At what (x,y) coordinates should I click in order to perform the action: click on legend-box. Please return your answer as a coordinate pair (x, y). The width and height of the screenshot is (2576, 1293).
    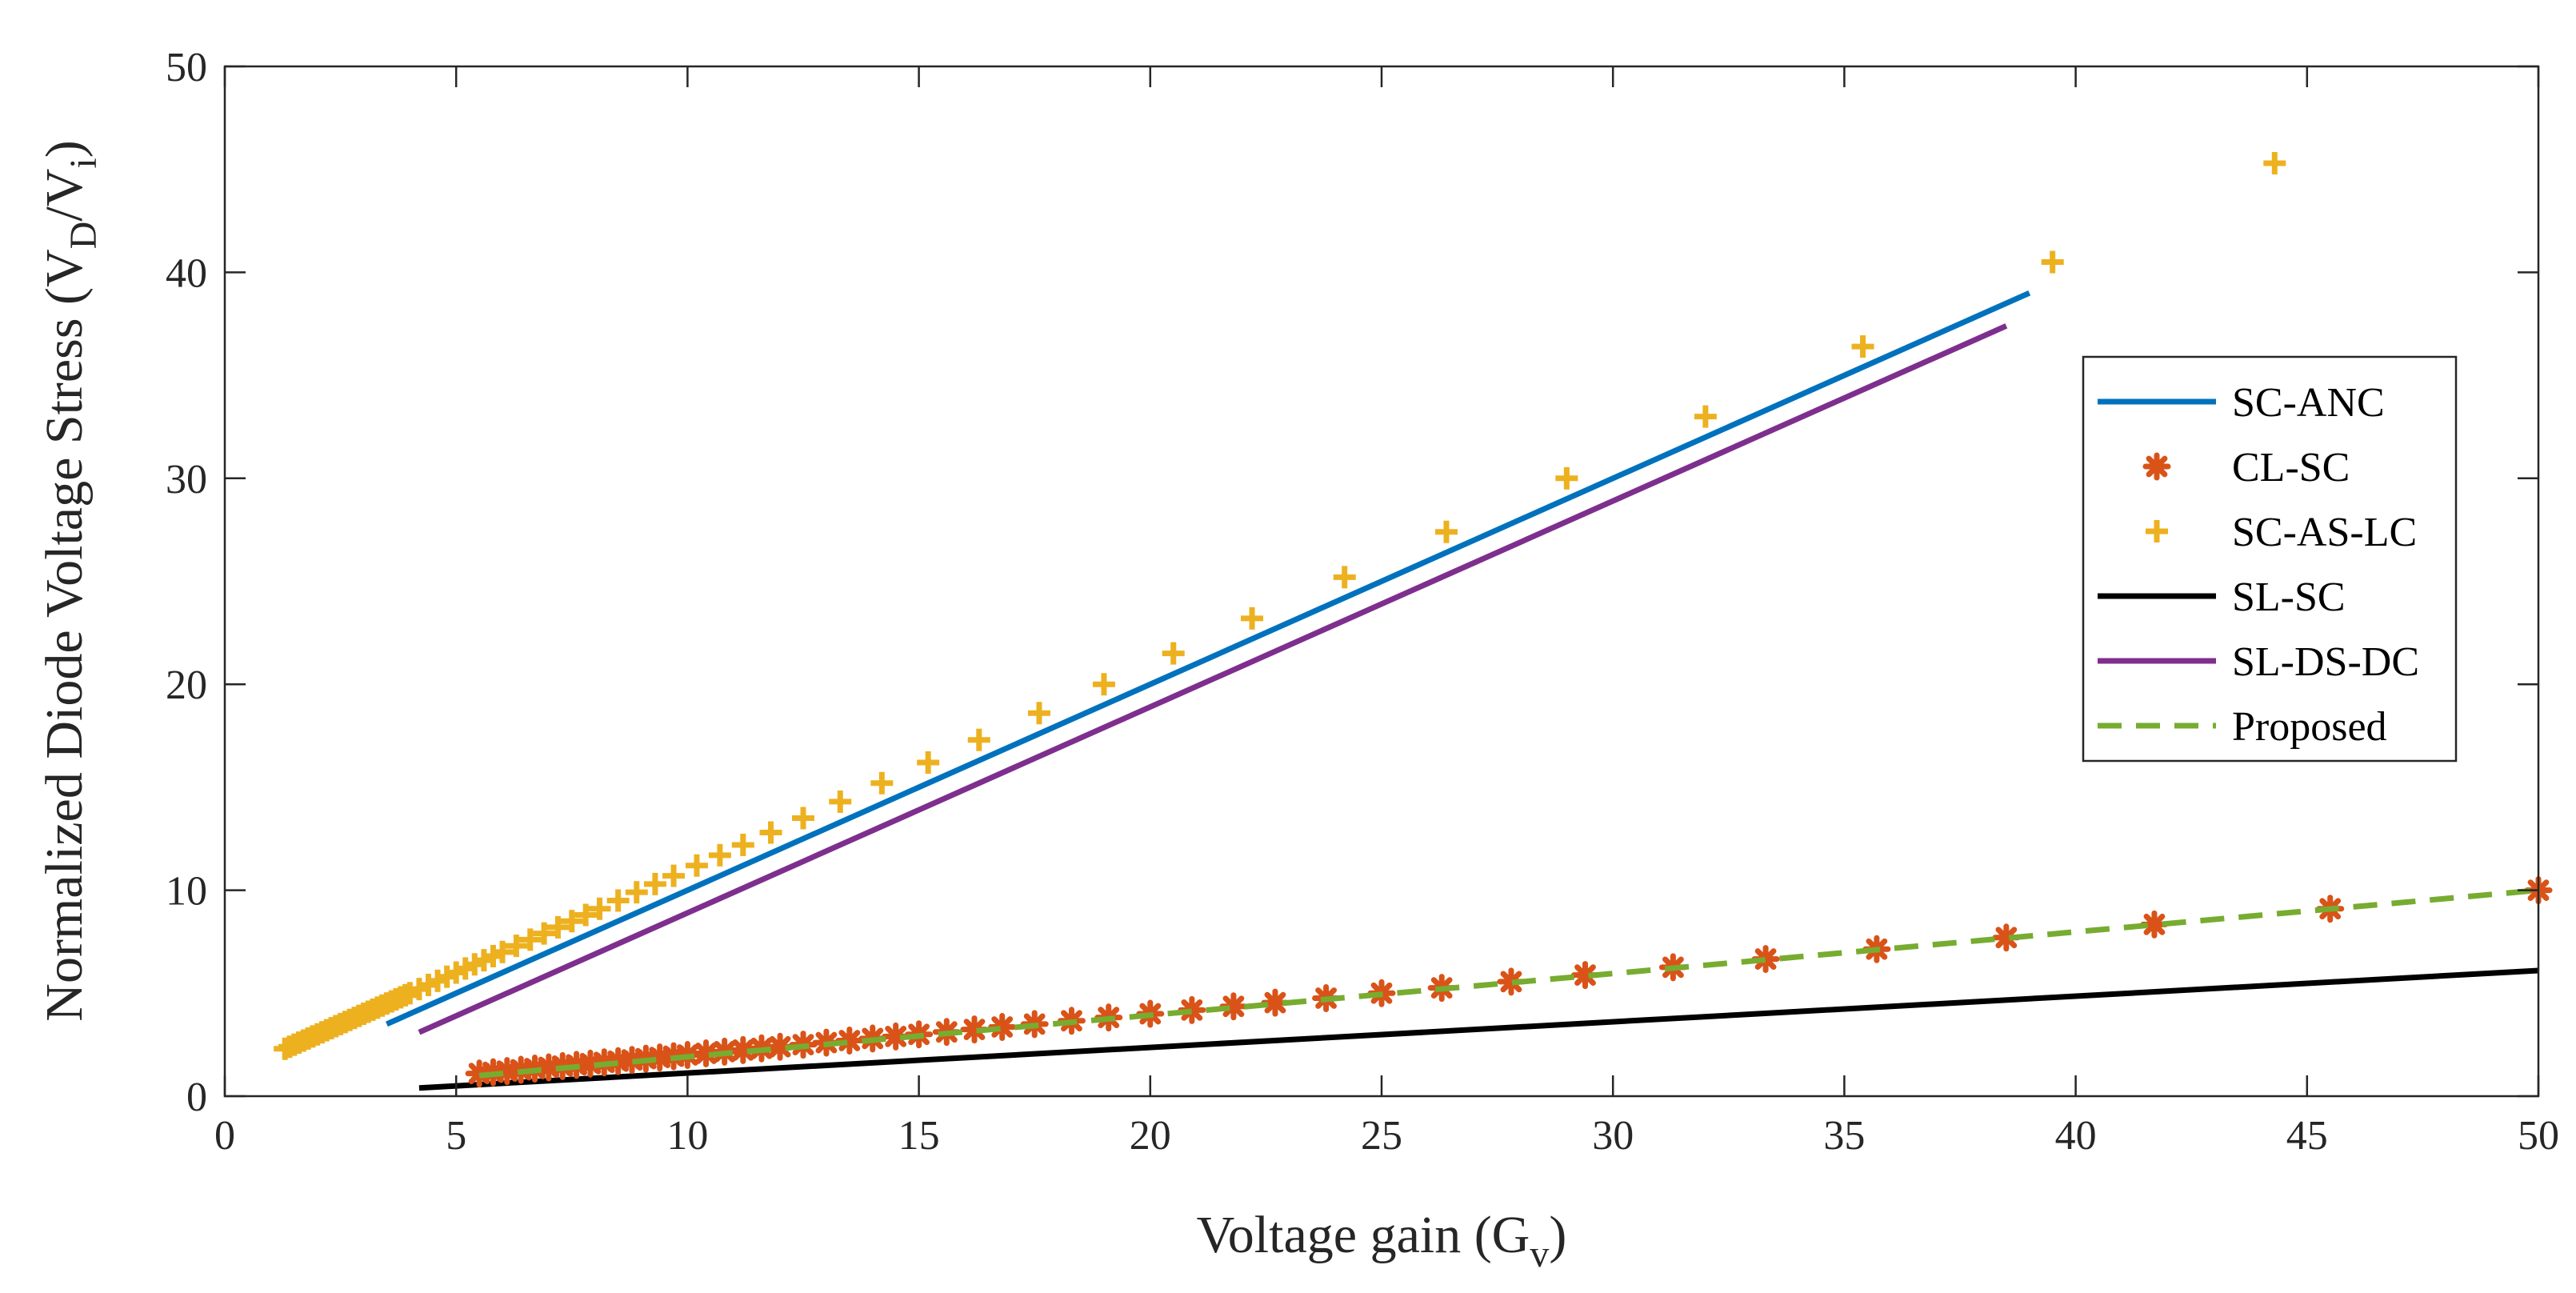
    Looking at the image, I should click on (2270, 559).